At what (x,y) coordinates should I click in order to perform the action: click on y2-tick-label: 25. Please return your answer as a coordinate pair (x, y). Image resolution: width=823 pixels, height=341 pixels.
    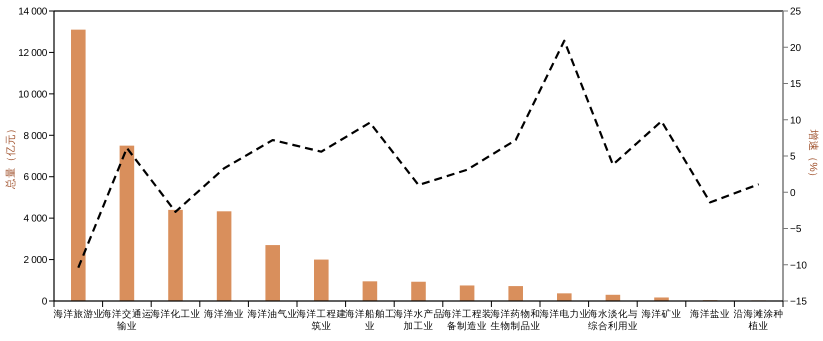
    Looking at the image, I should click on (796, 12).